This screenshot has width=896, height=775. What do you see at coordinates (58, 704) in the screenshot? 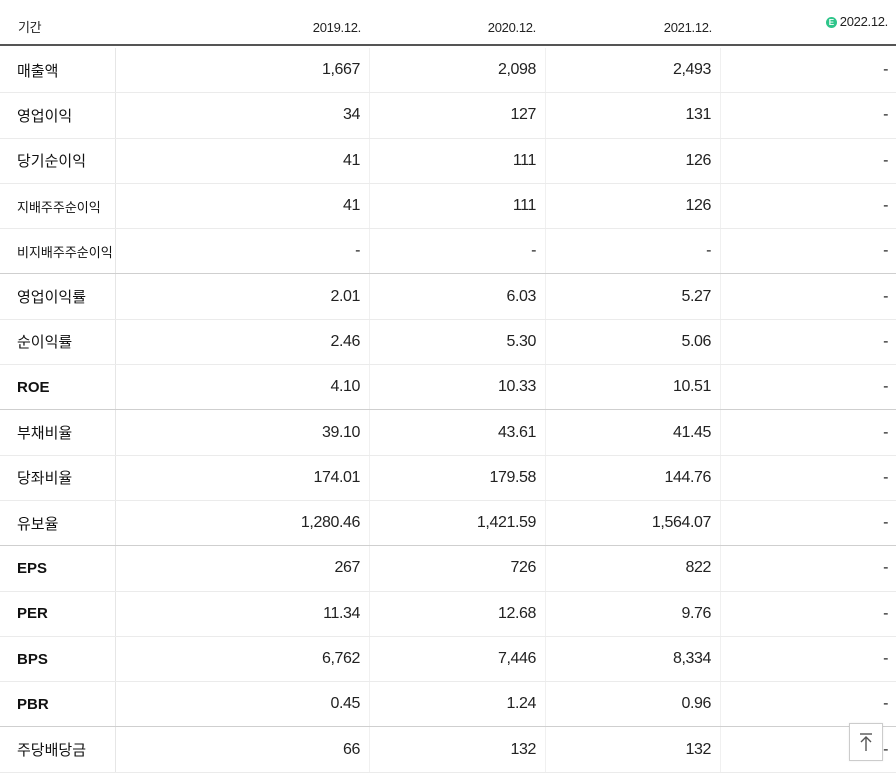
I see `row-label: PBR` at bounding box center [58, 704].